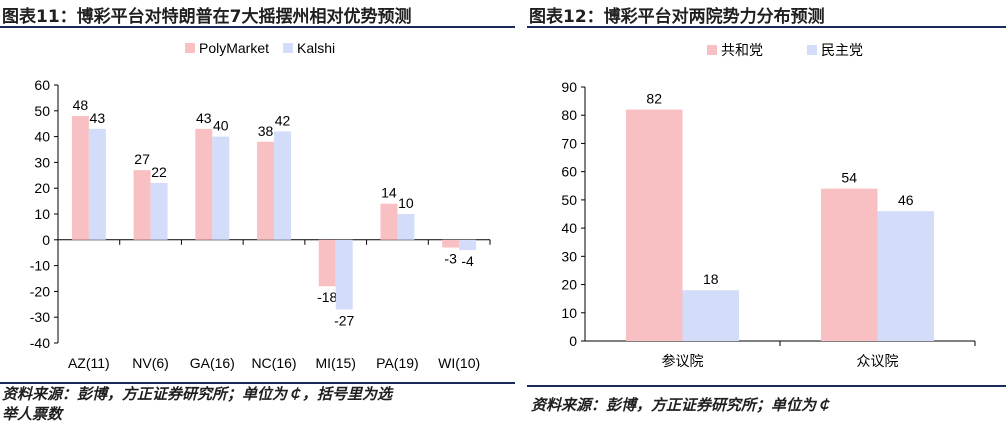 This screenshot has height=425, width=1006. What do you see at coordinates (683, 361) in the screenshot?
I see `x-category-label-1: 参议院` at bounding box center [683, 361].